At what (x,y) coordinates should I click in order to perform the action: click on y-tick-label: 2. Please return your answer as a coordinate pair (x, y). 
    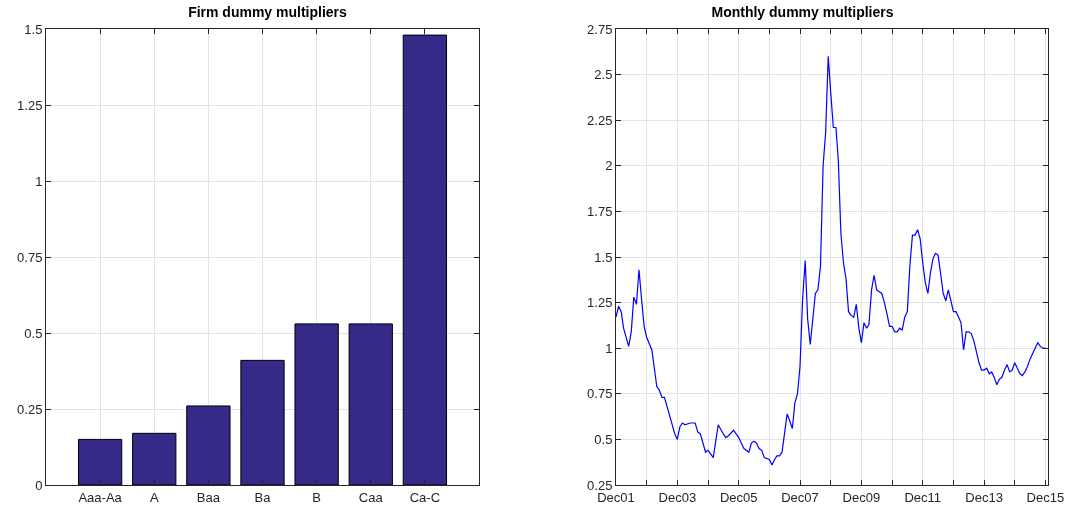
    Looking at the image, I should click on (609, 166).